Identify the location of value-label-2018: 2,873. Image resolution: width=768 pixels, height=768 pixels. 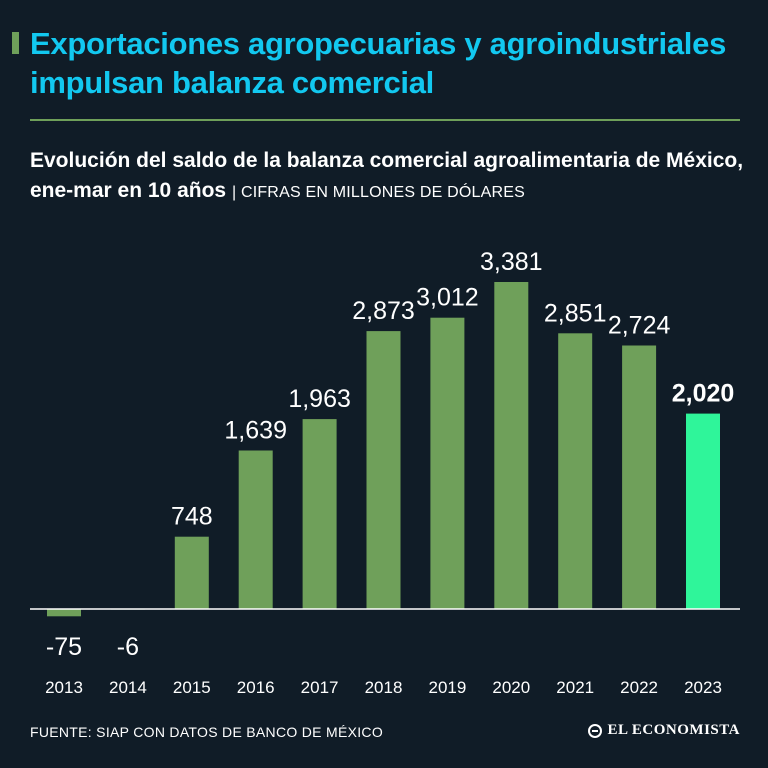
(383, 311).